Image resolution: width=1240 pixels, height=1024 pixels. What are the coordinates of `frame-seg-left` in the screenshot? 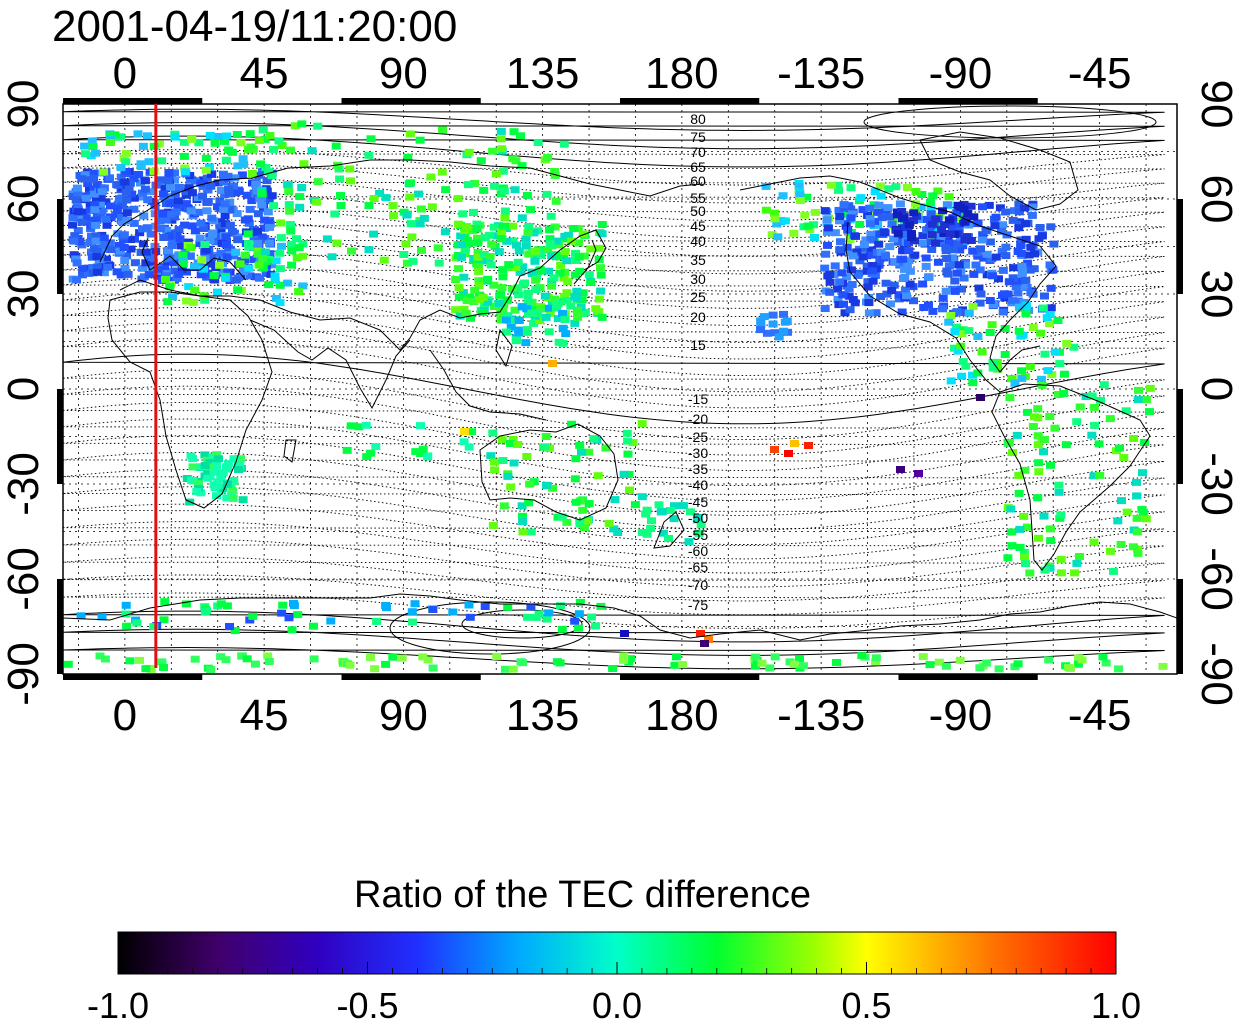 It's located at (60, 626).